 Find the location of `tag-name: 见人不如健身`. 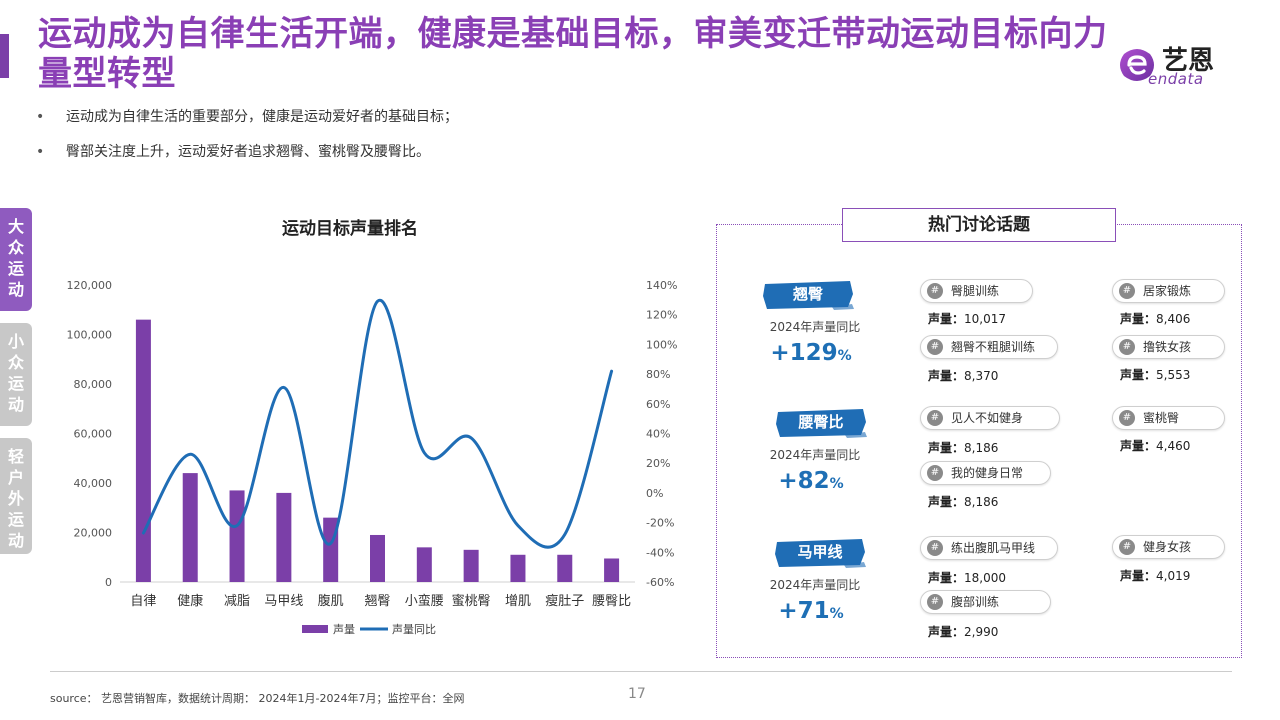

tag-name: 见人不如健身 is located at coordinates (987, 418).